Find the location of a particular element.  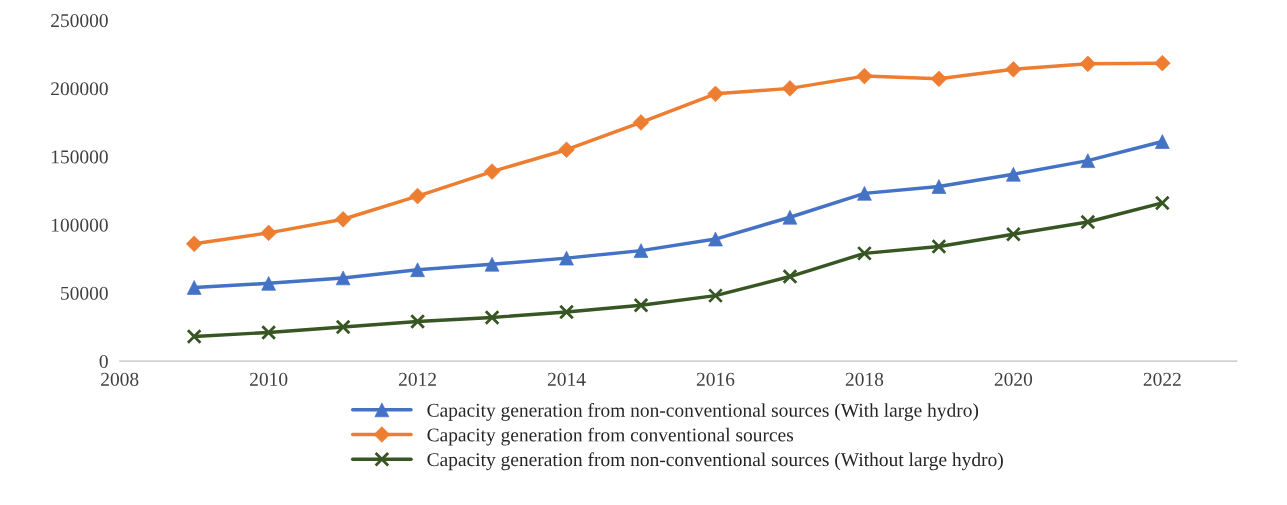

x-tick-label: 2010 is located at coordinates (269, 379).